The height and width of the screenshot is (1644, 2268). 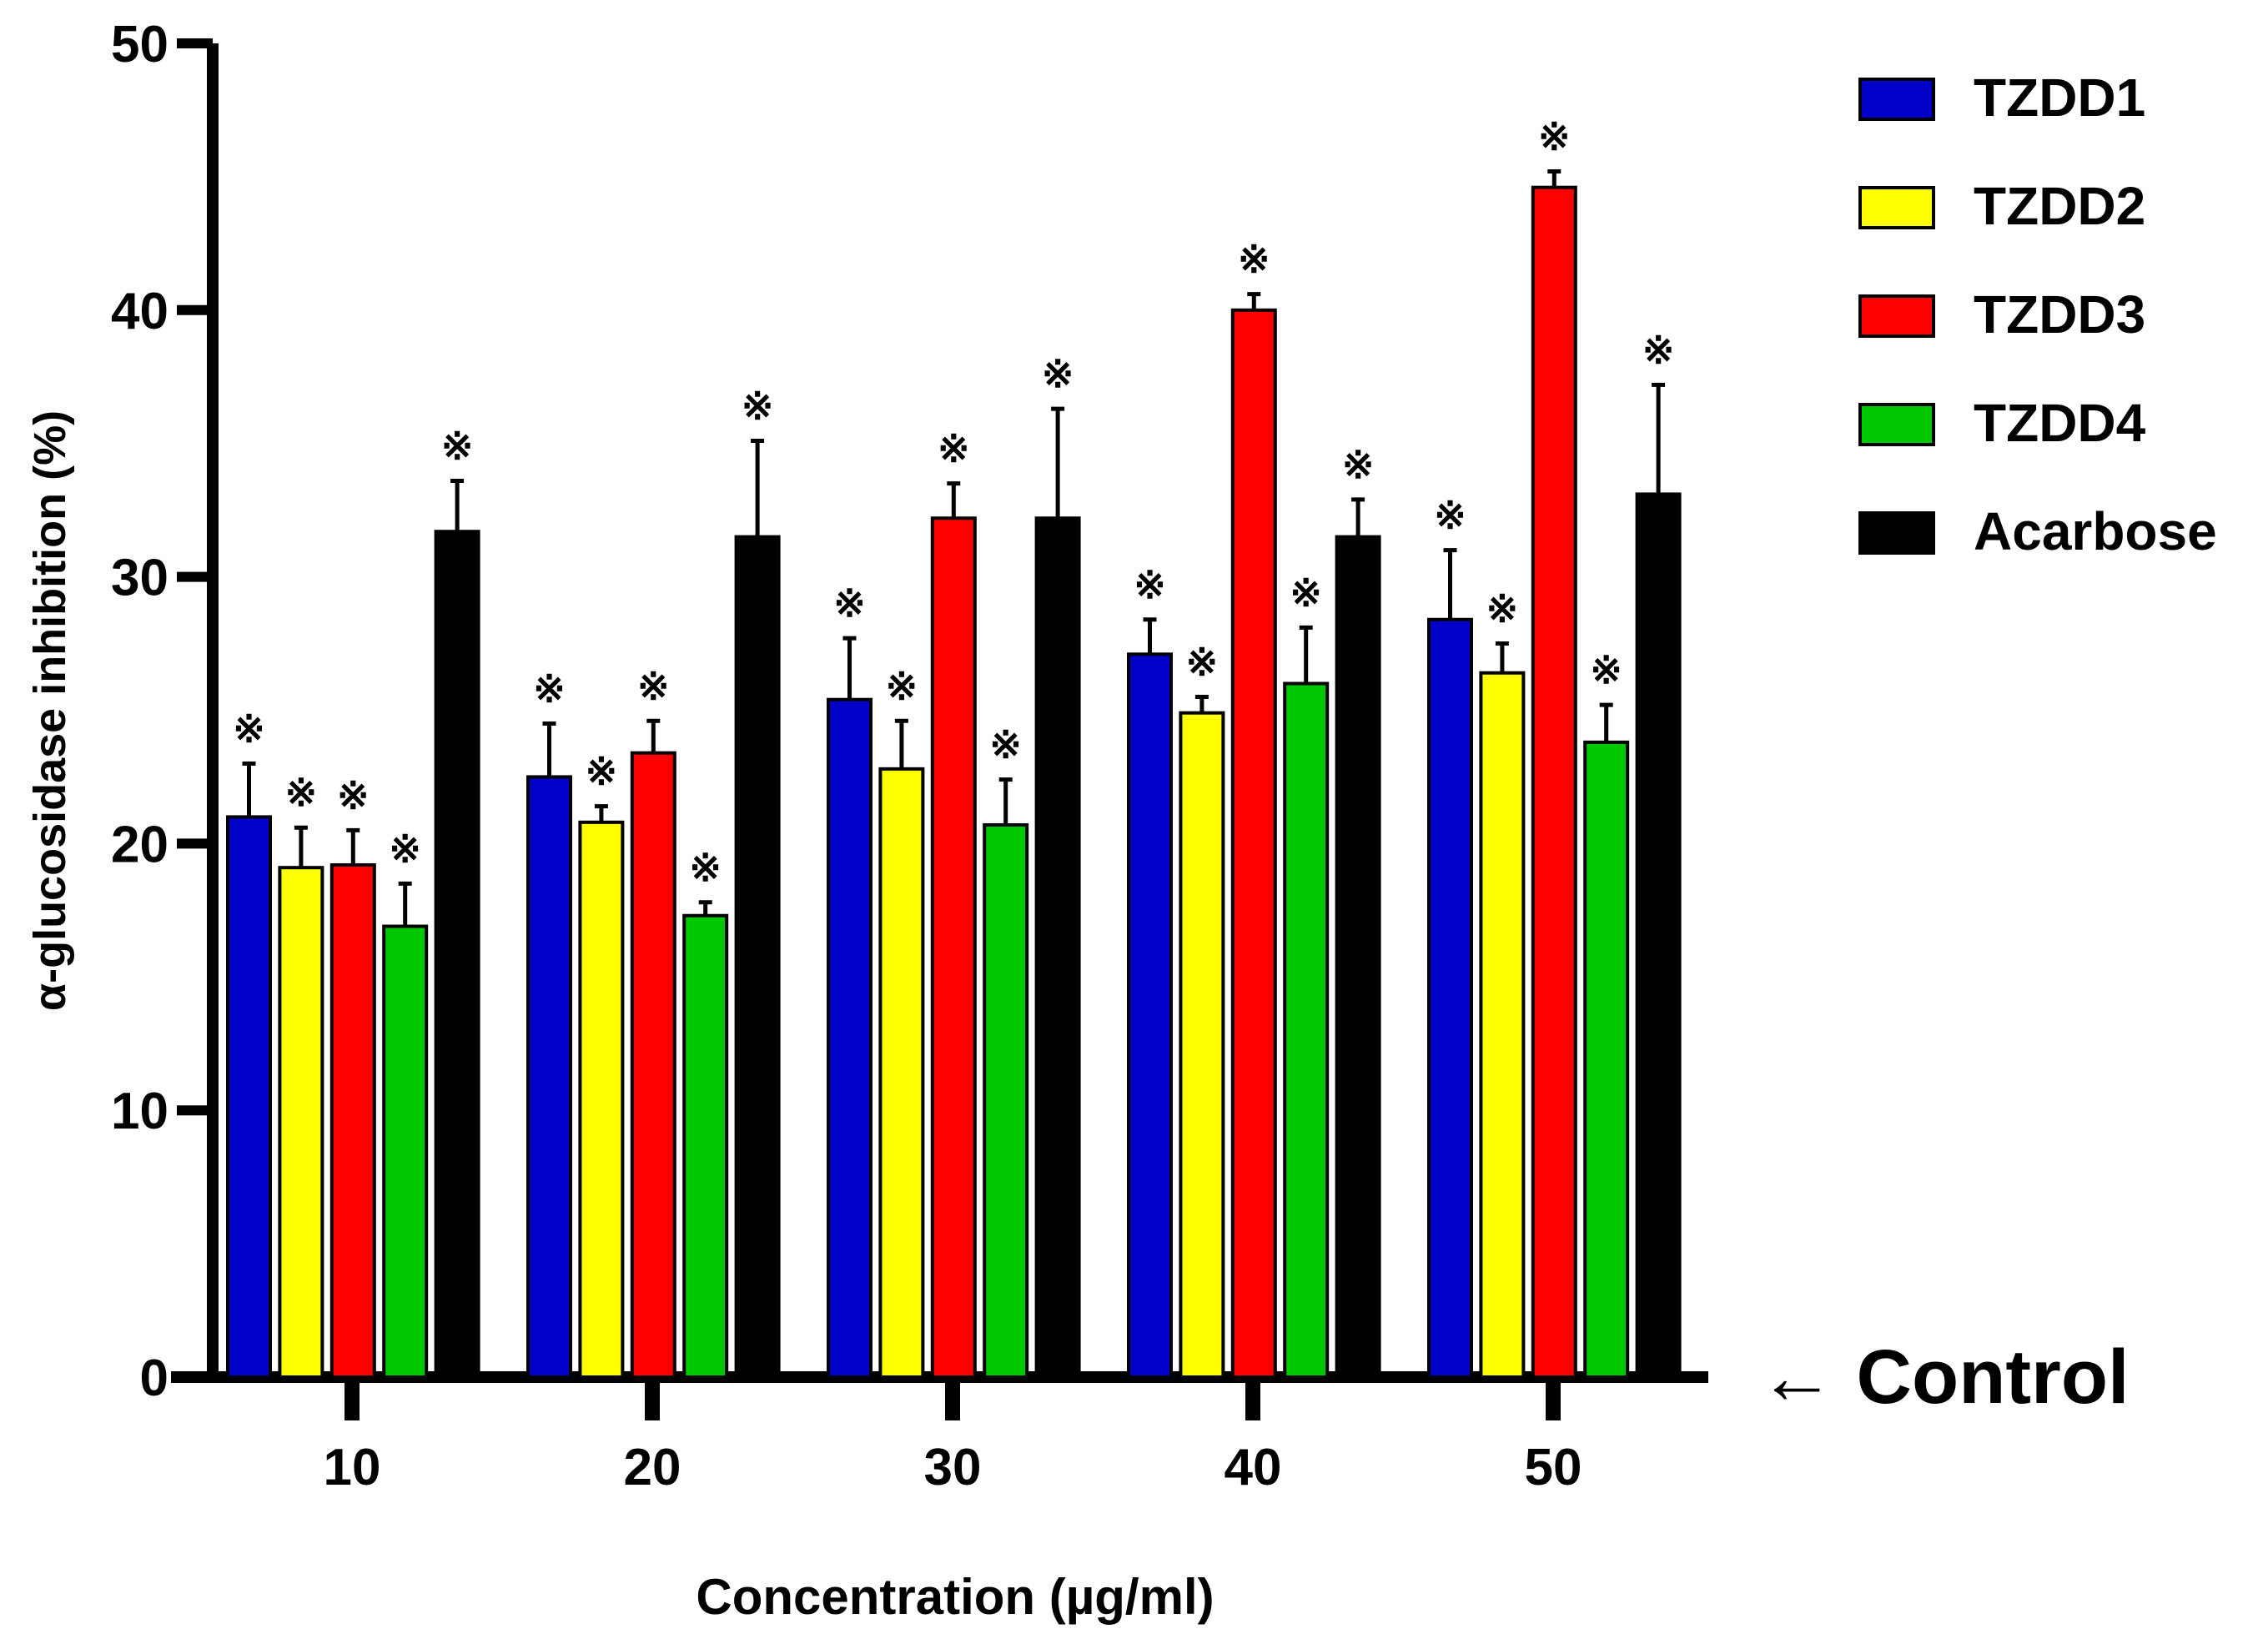 I want to click on legend-label: TZDD2, so click(x=2059, y=206).